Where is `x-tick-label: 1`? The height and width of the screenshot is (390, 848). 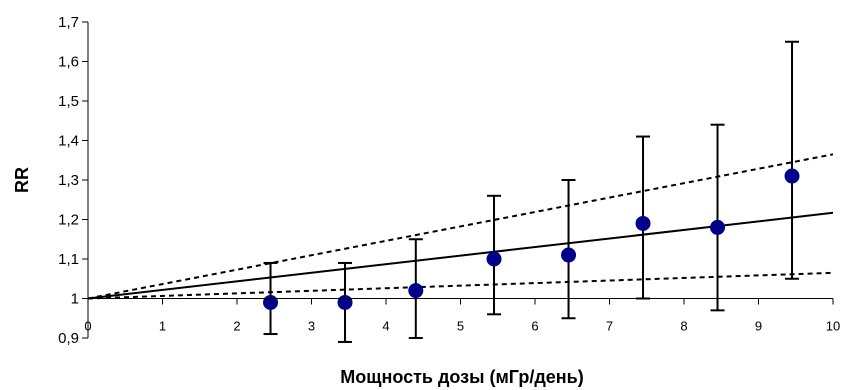
x-tick-label: 1 is located at coordinates (162, 326).